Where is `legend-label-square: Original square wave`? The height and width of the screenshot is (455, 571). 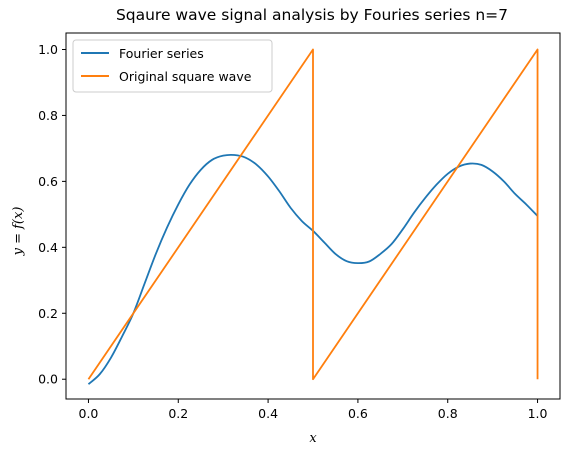
legend-label-square: Original square wave is located at coordinates (185, 76).